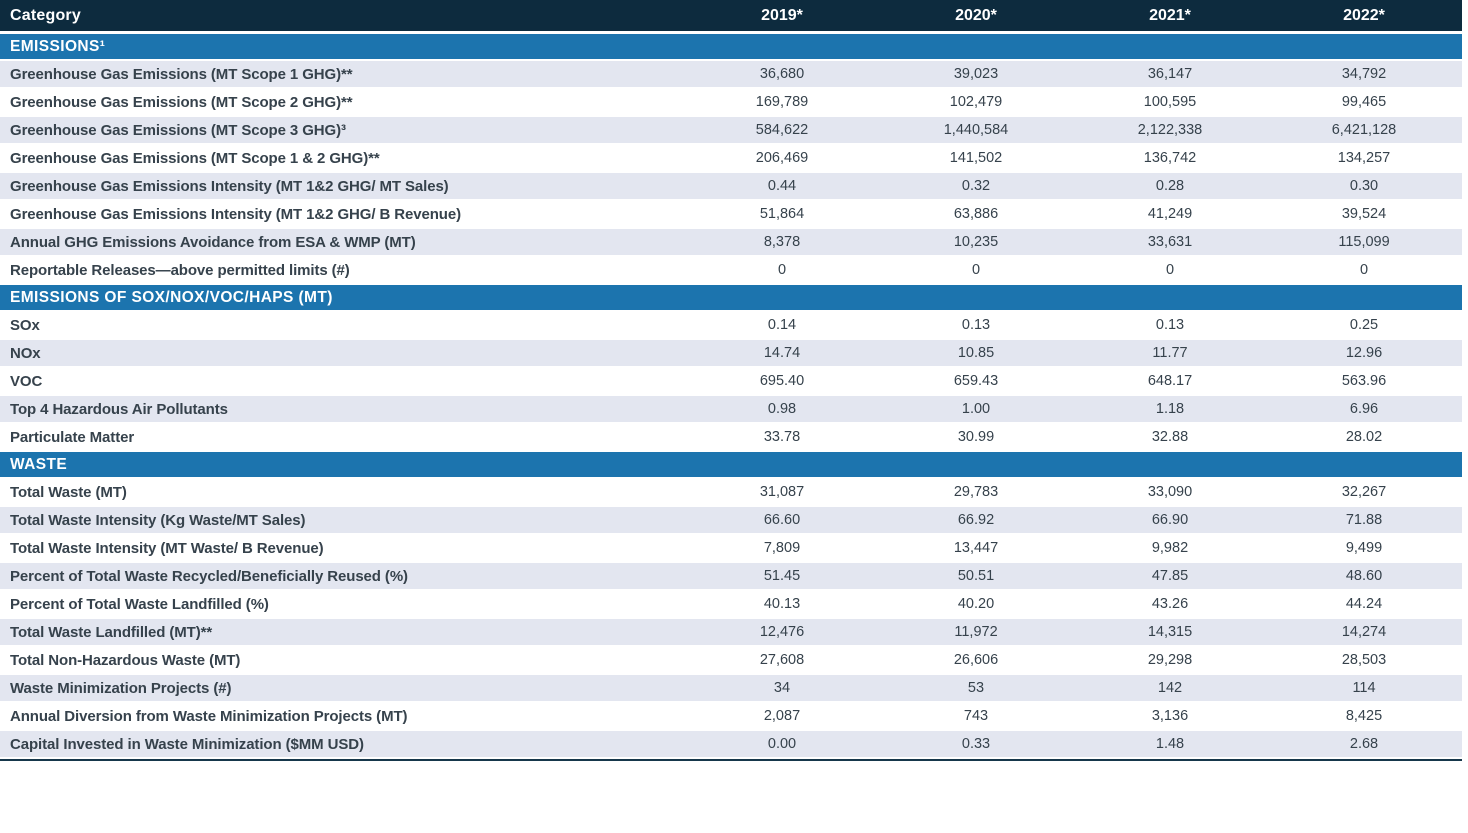  I want to click on cell-value: 0.44, so click(782, 186).